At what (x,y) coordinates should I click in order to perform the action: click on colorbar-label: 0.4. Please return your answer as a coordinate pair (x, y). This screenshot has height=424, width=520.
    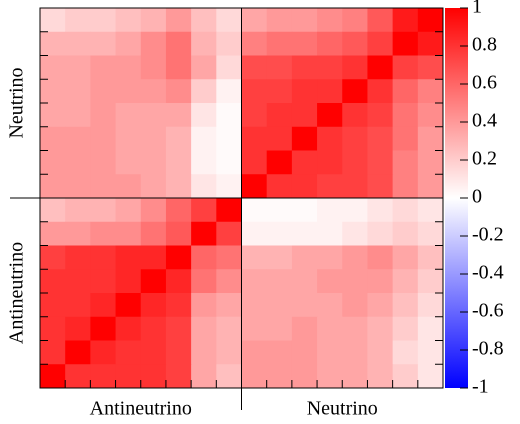
    Looking at the image, I should click on (484, 121).